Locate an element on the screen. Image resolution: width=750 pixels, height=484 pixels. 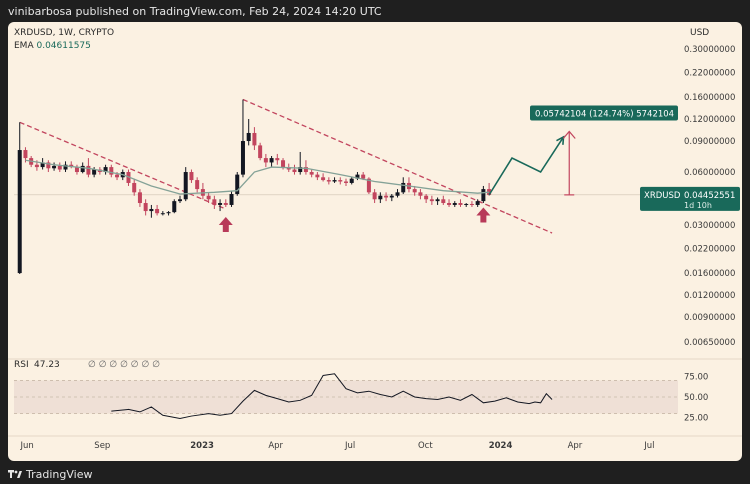
last-price-value: 0.04452551 is located at coordinates (709, 196).